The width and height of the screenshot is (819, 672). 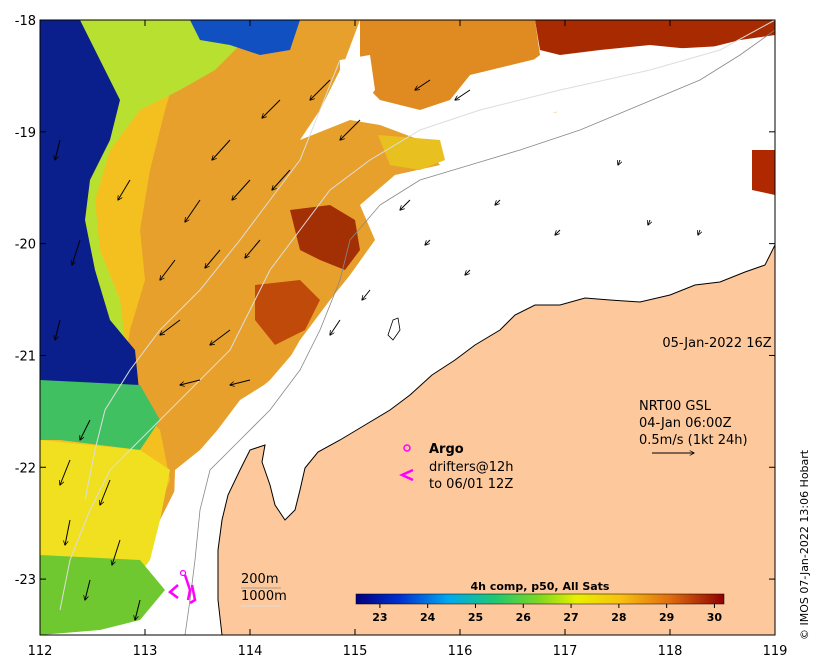 What do you see at coordinates (716, 343) in the screenshot?
I see `date-label: 05-Jan-2022 16Z` at bounding box center [716, 343].